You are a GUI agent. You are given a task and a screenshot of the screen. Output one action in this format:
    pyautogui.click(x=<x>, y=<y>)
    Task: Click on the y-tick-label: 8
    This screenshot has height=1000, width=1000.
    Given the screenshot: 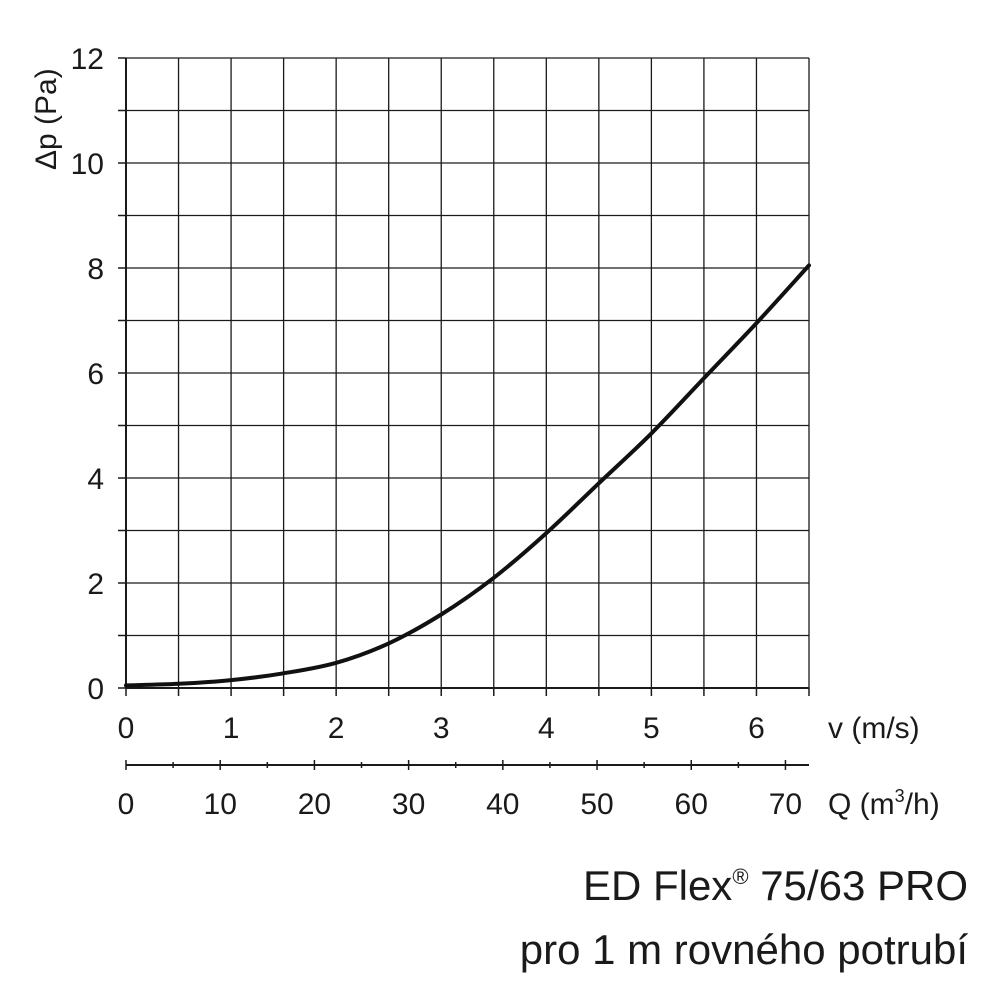 What is the action you would take?
    pyautogui.click(x=95, y=269)
    